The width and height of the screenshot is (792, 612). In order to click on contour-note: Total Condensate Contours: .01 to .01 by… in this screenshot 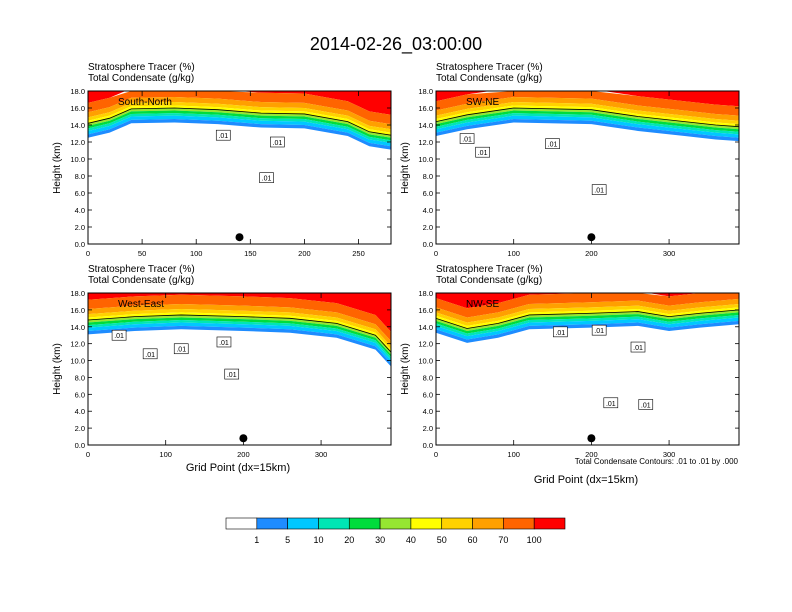, I will do `click(657, 461)`.